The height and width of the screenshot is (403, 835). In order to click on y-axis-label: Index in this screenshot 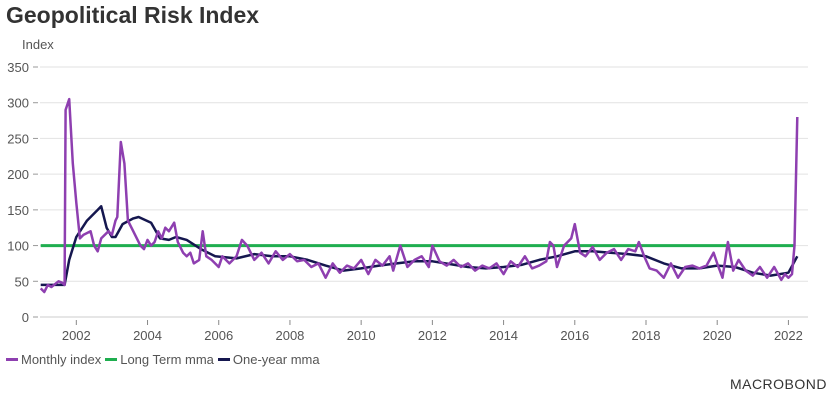, I will do `click(38, 44)`.